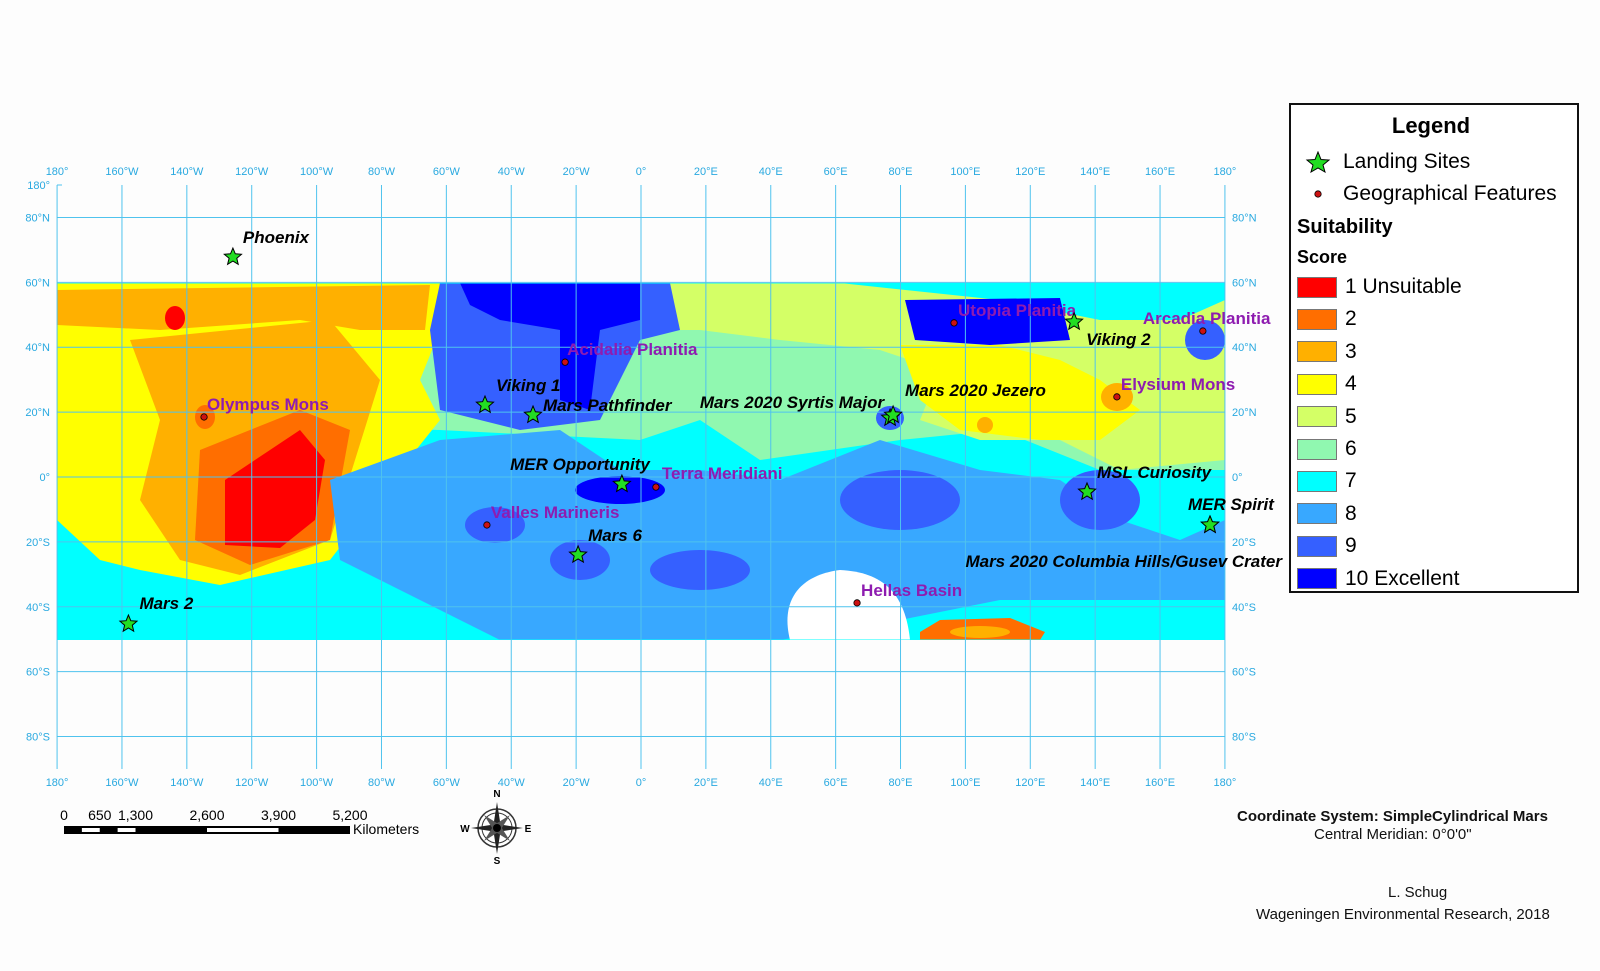  Describe the element at coordinates (1244, 283) in the screenshot. I see `lat-label-right: 60°N` at that location.